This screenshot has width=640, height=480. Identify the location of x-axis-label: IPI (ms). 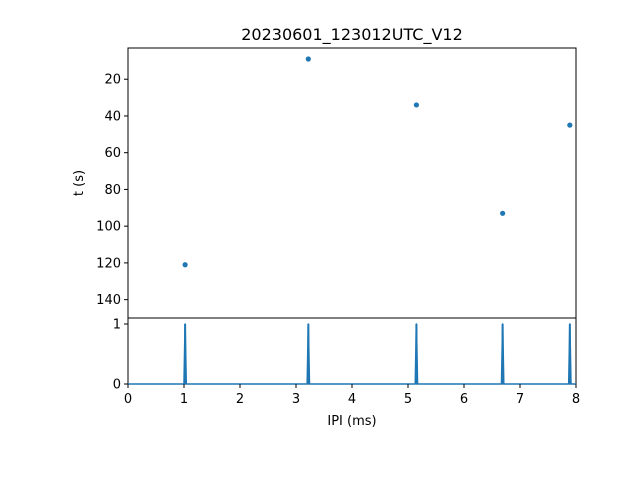
(351, 421).